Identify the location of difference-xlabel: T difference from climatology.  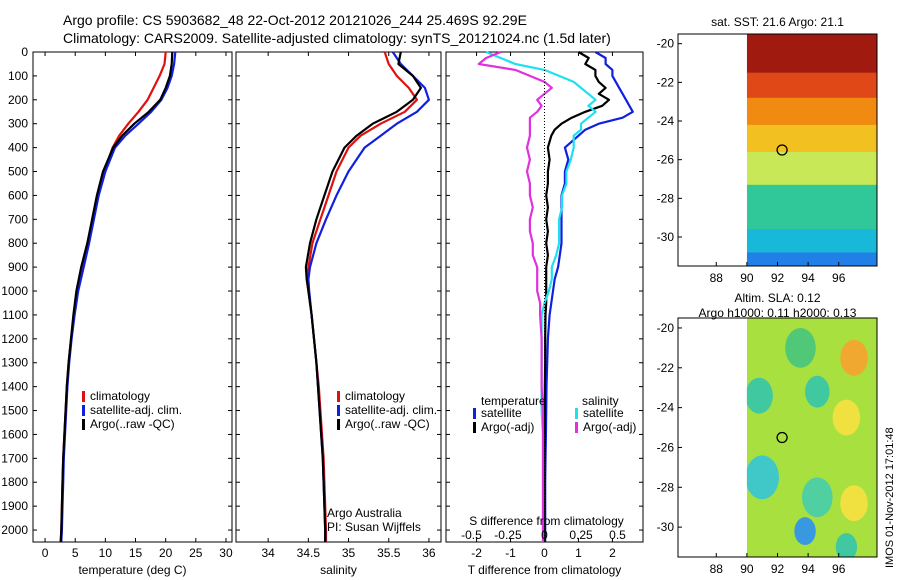
(545, 570).